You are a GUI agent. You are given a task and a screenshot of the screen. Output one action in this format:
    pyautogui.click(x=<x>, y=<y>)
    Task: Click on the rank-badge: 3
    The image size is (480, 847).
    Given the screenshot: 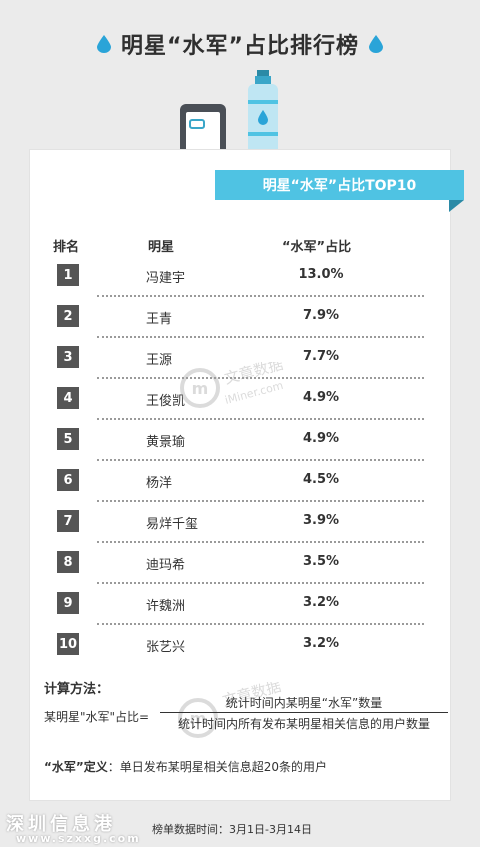 What is the action you would take?
    pyautogui.click(x=68, y=357)
    